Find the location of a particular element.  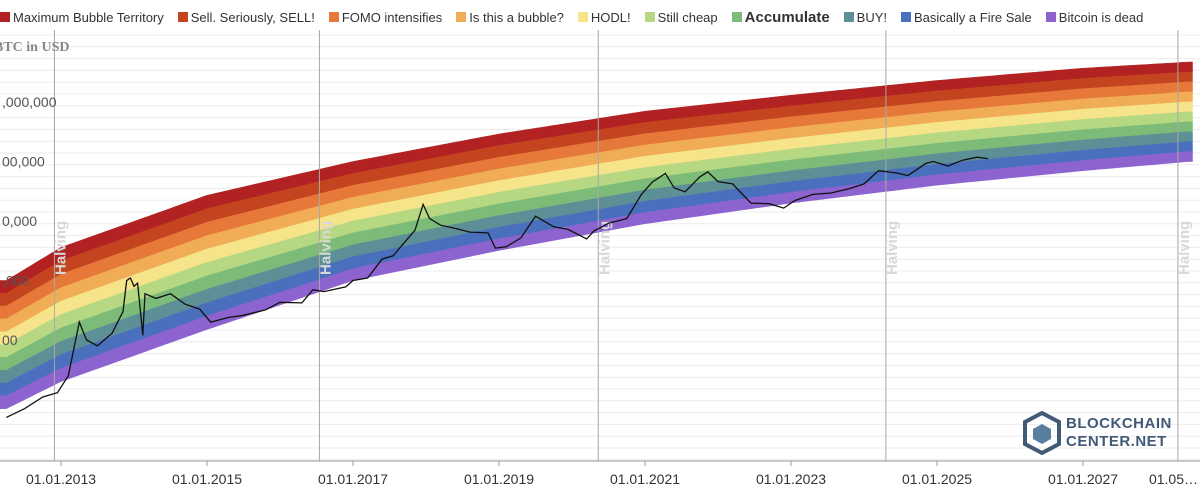

legend-item: FOMO intensifies is located at coordinates (385, 17).